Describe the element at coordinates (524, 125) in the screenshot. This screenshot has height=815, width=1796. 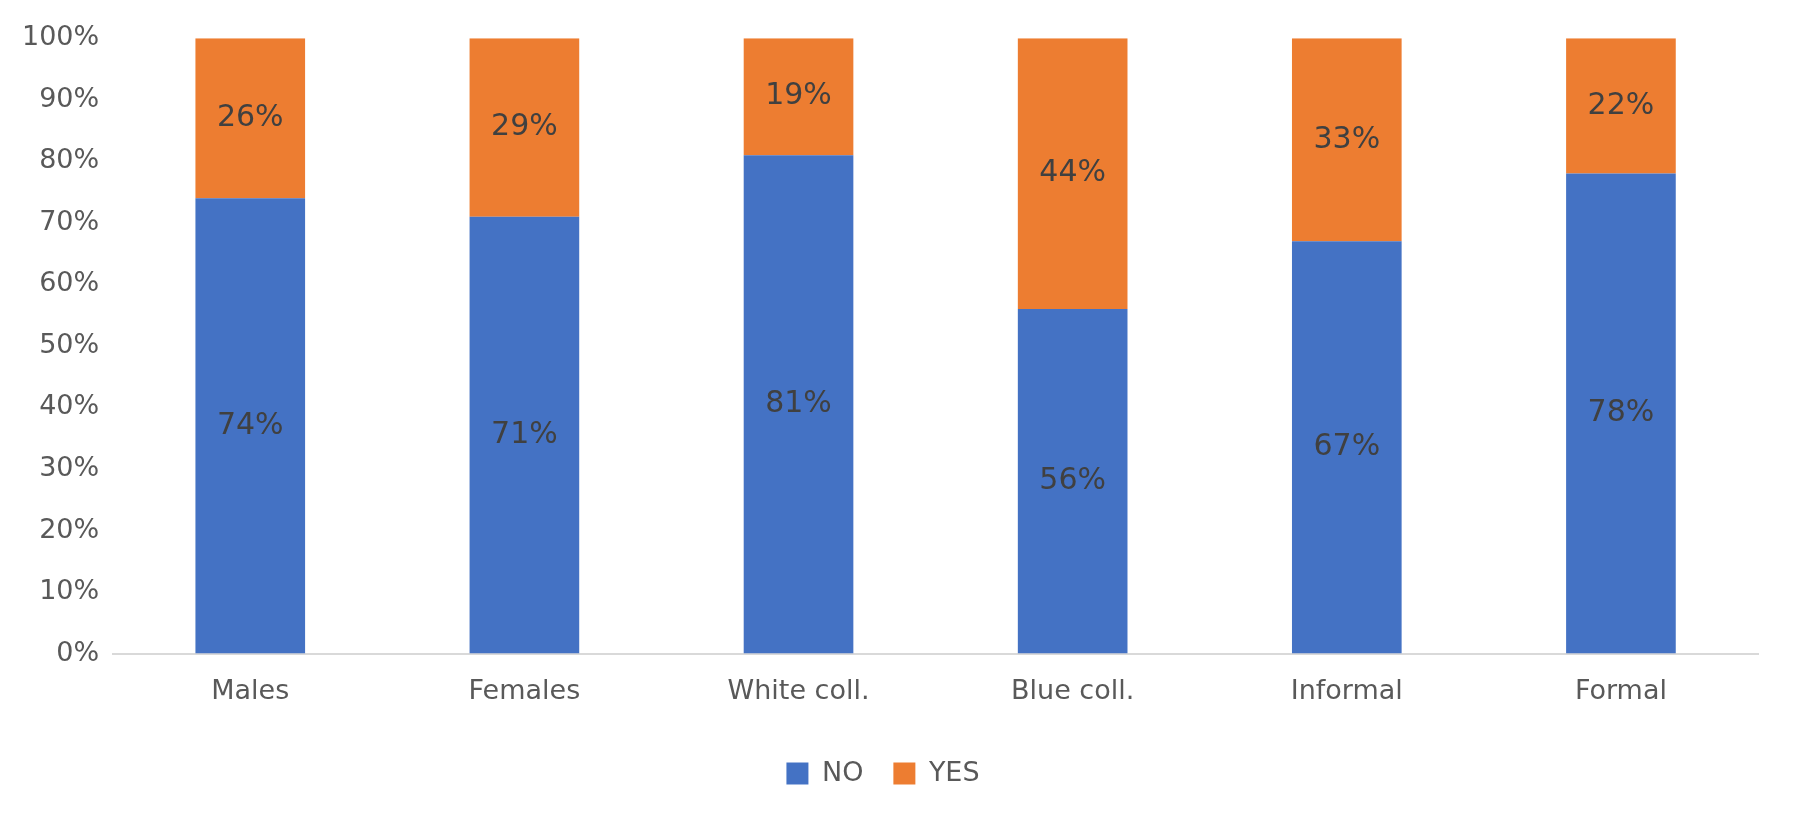
I see `data-label: 29%` at that location.